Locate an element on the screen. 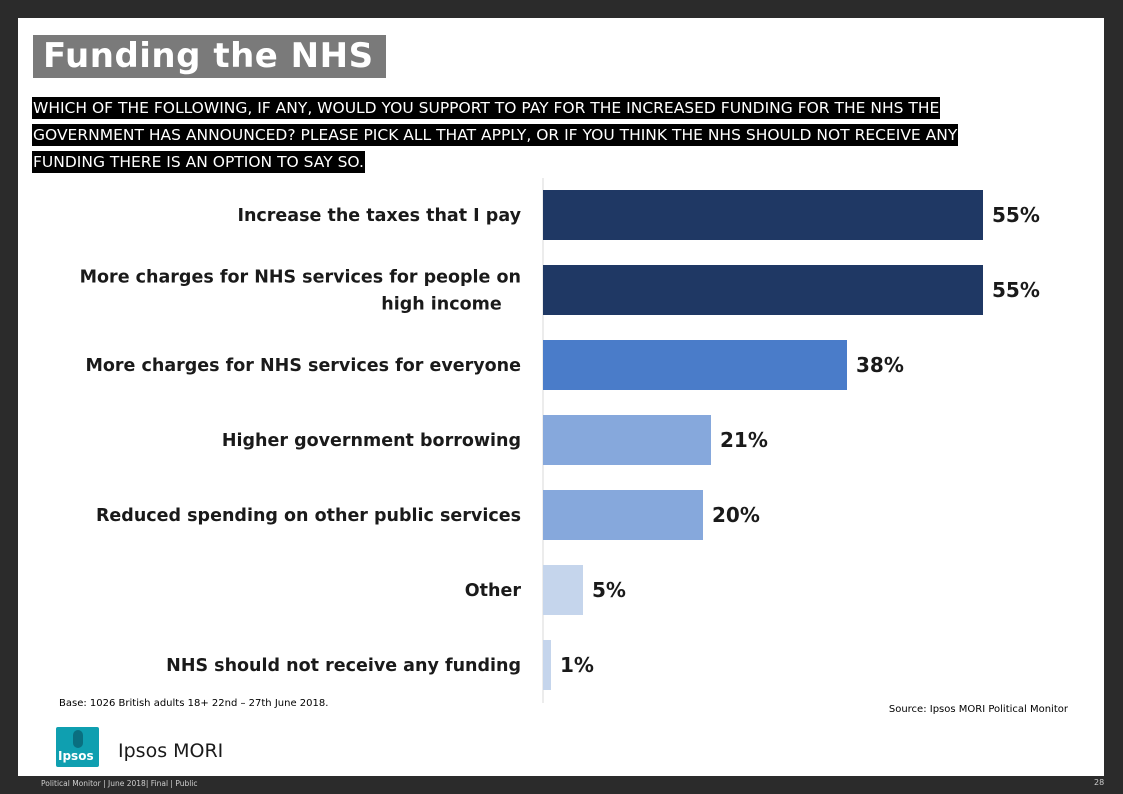 This screenshot has height=794, width=1123. source-note: Source: Ipsos MORI Political Monitor is located at coordinates (978, 709).